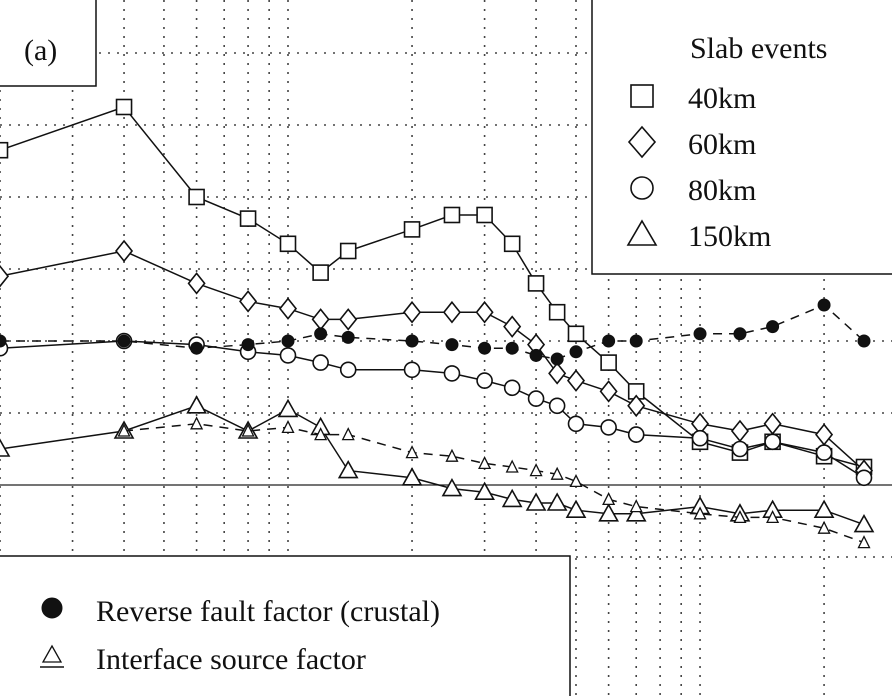 This screenshot has height=696, width=892. I want to click on legend-slab-entry: 80km, so click(693, 190).